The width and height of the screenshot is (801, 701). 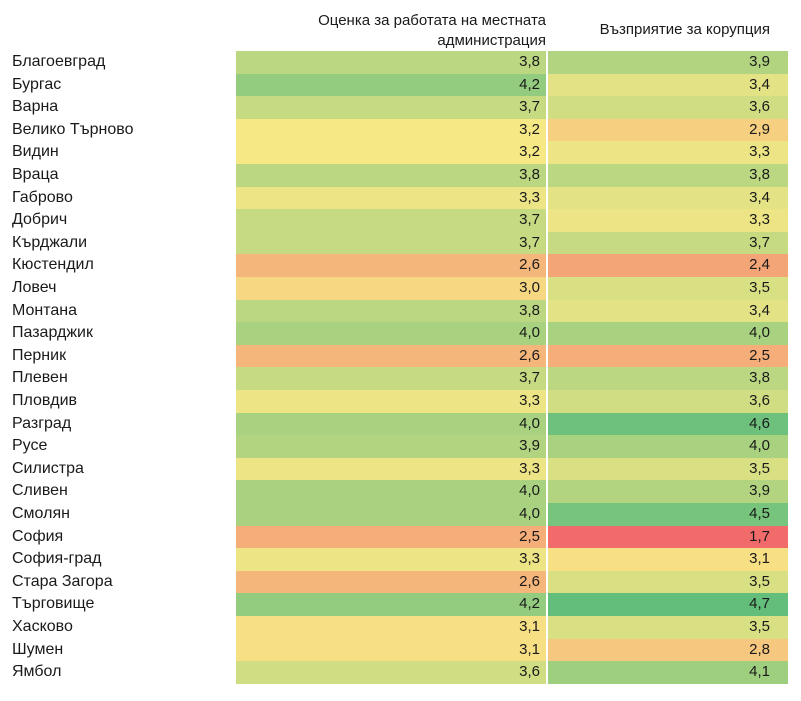 I want to click on table-row: Видин 3,2 3,3, so click(x=400, y=152).